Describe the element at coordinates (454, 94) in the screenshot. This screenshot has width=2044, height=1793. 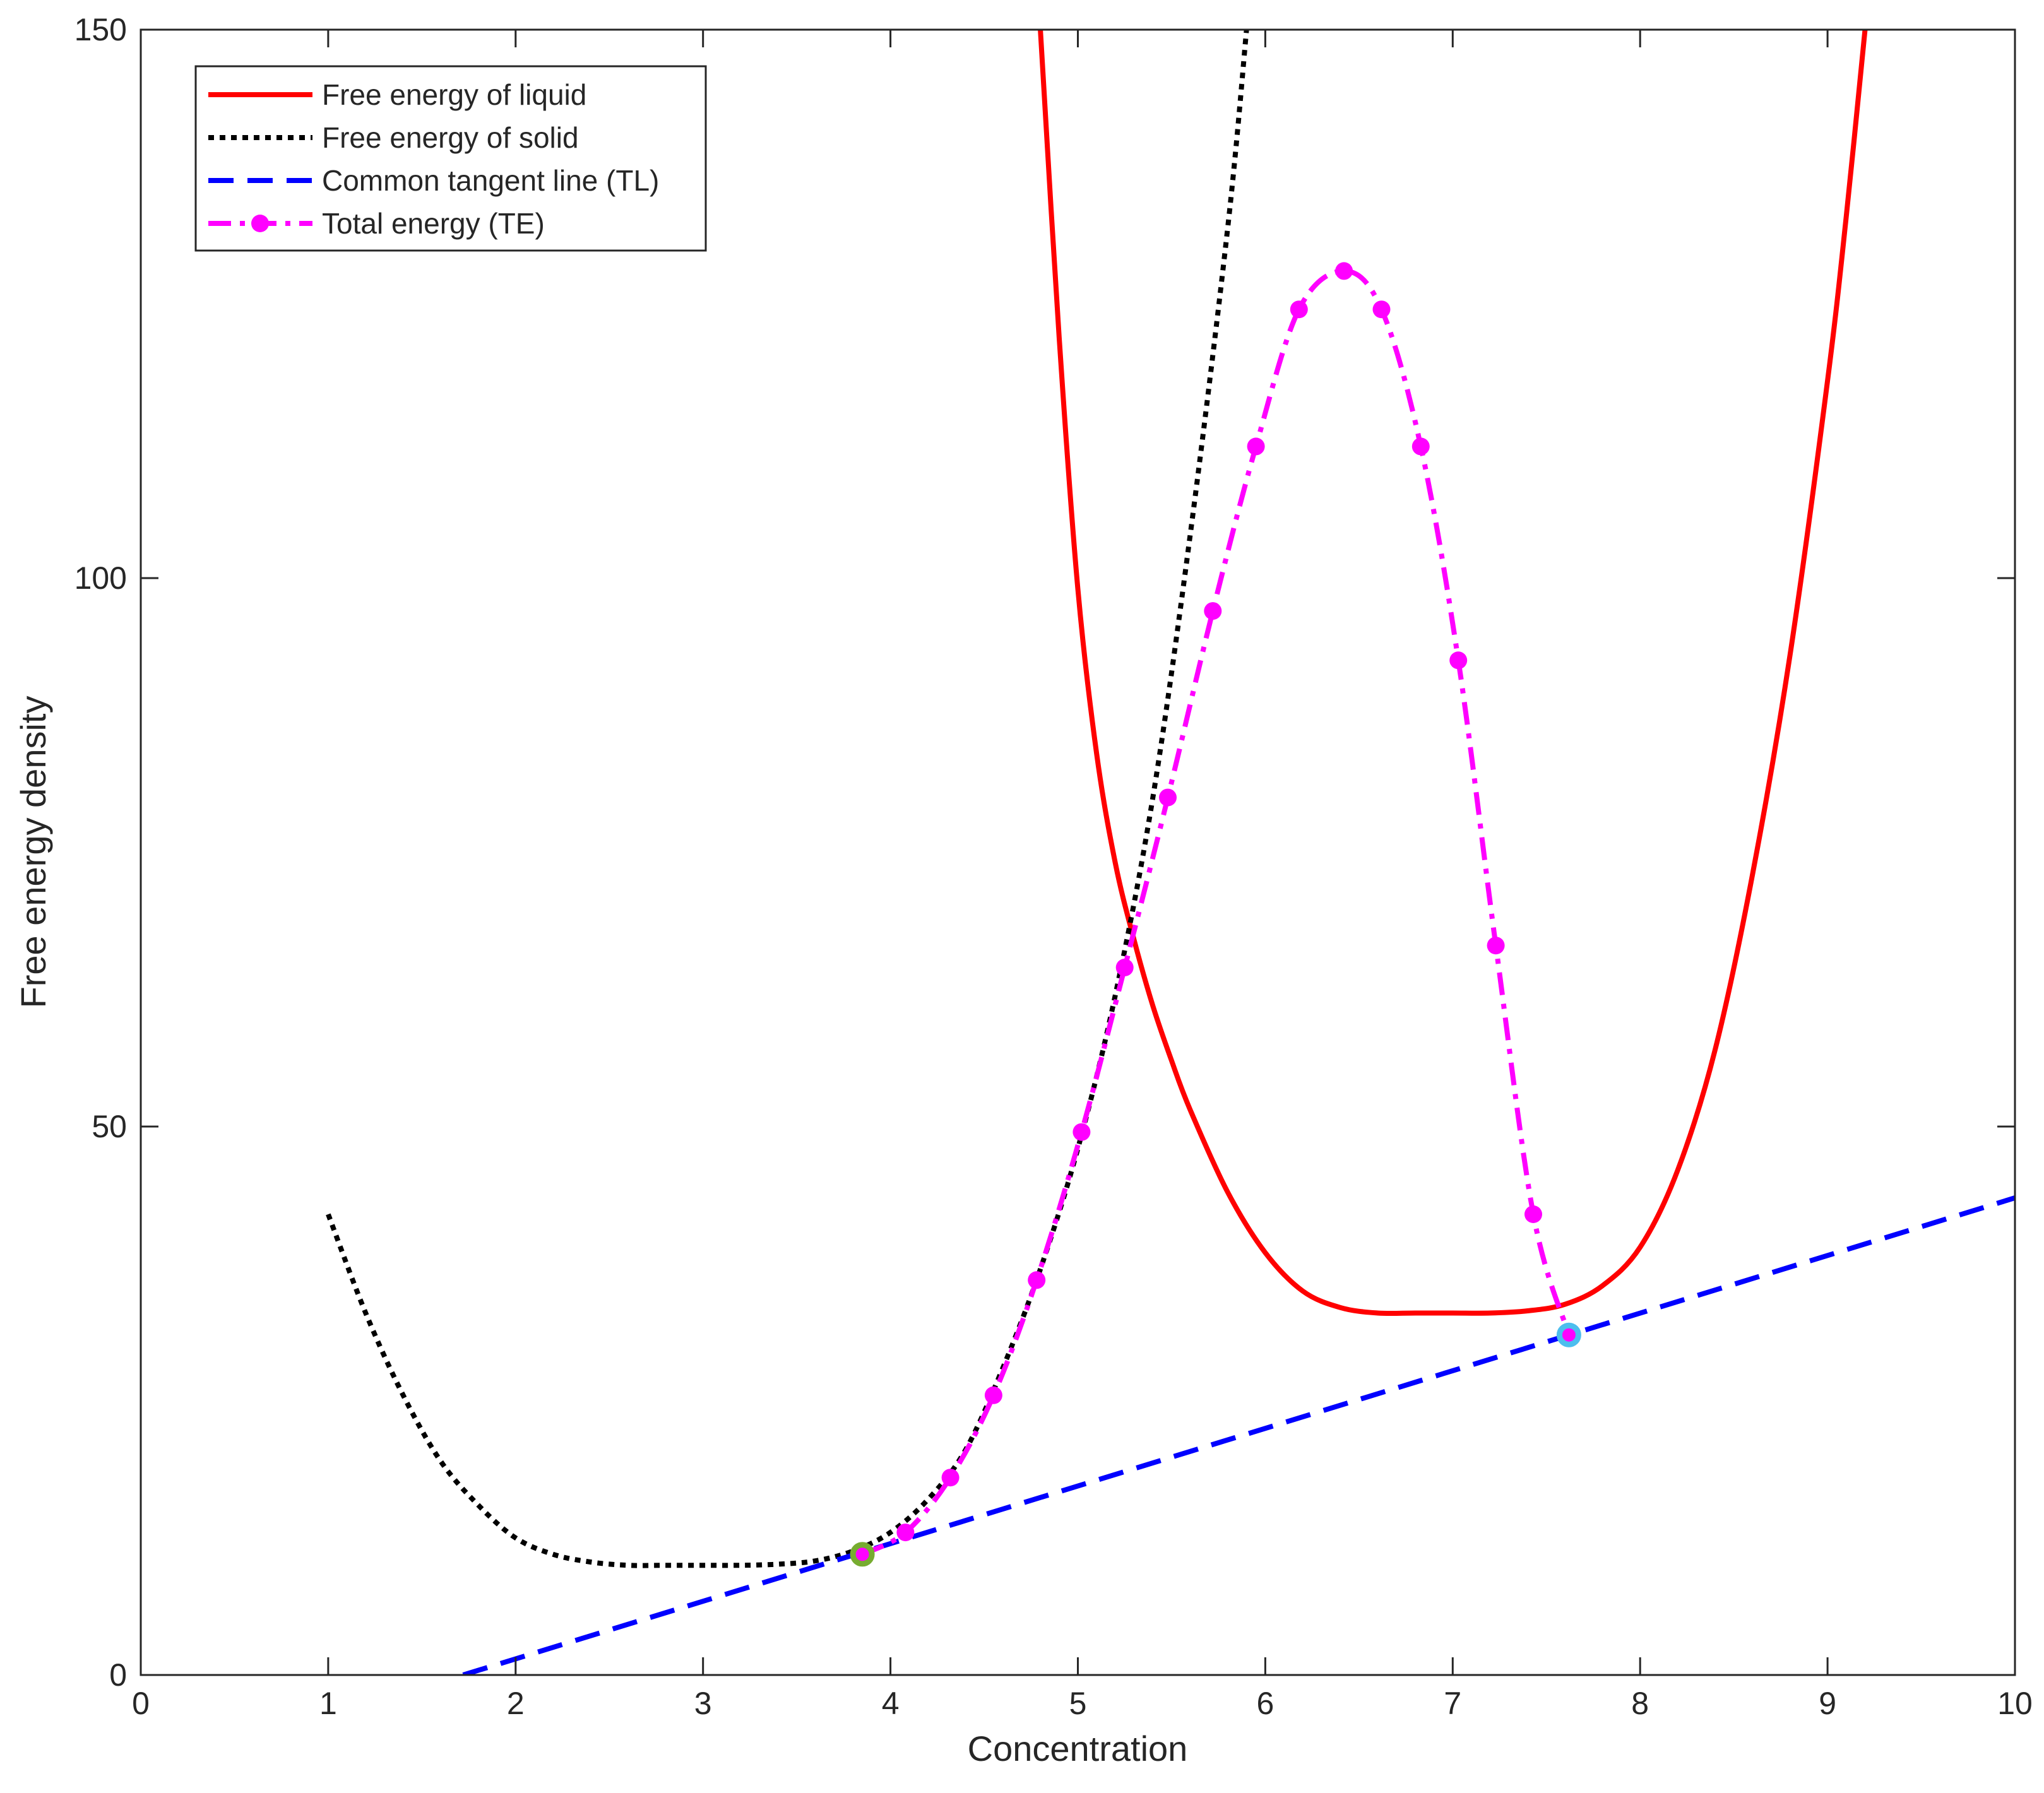
I see `legend-label: Free energy of liquid` at that location.